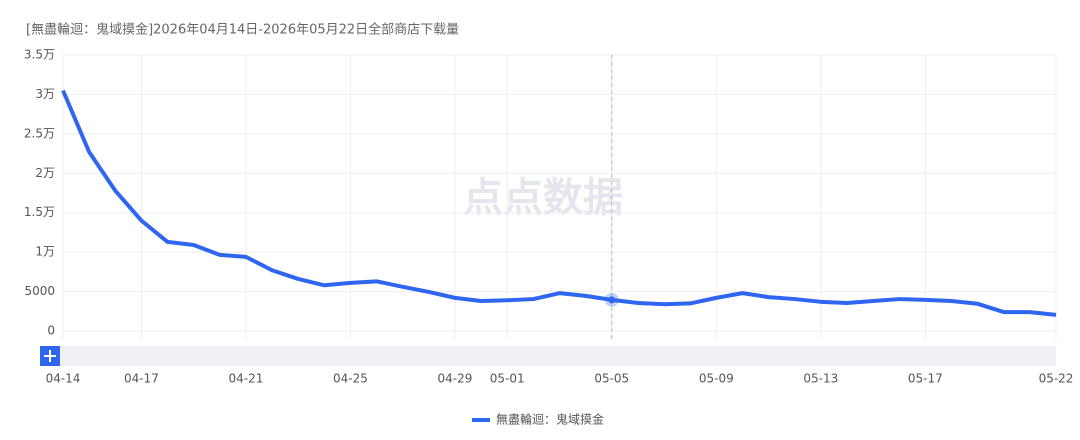 This screenshot has height=440, width=1080. What do you see at coordinates (39, 291) in the screenshot?
I see `y-tick-label: 5000` at bounding box center [39, 291].